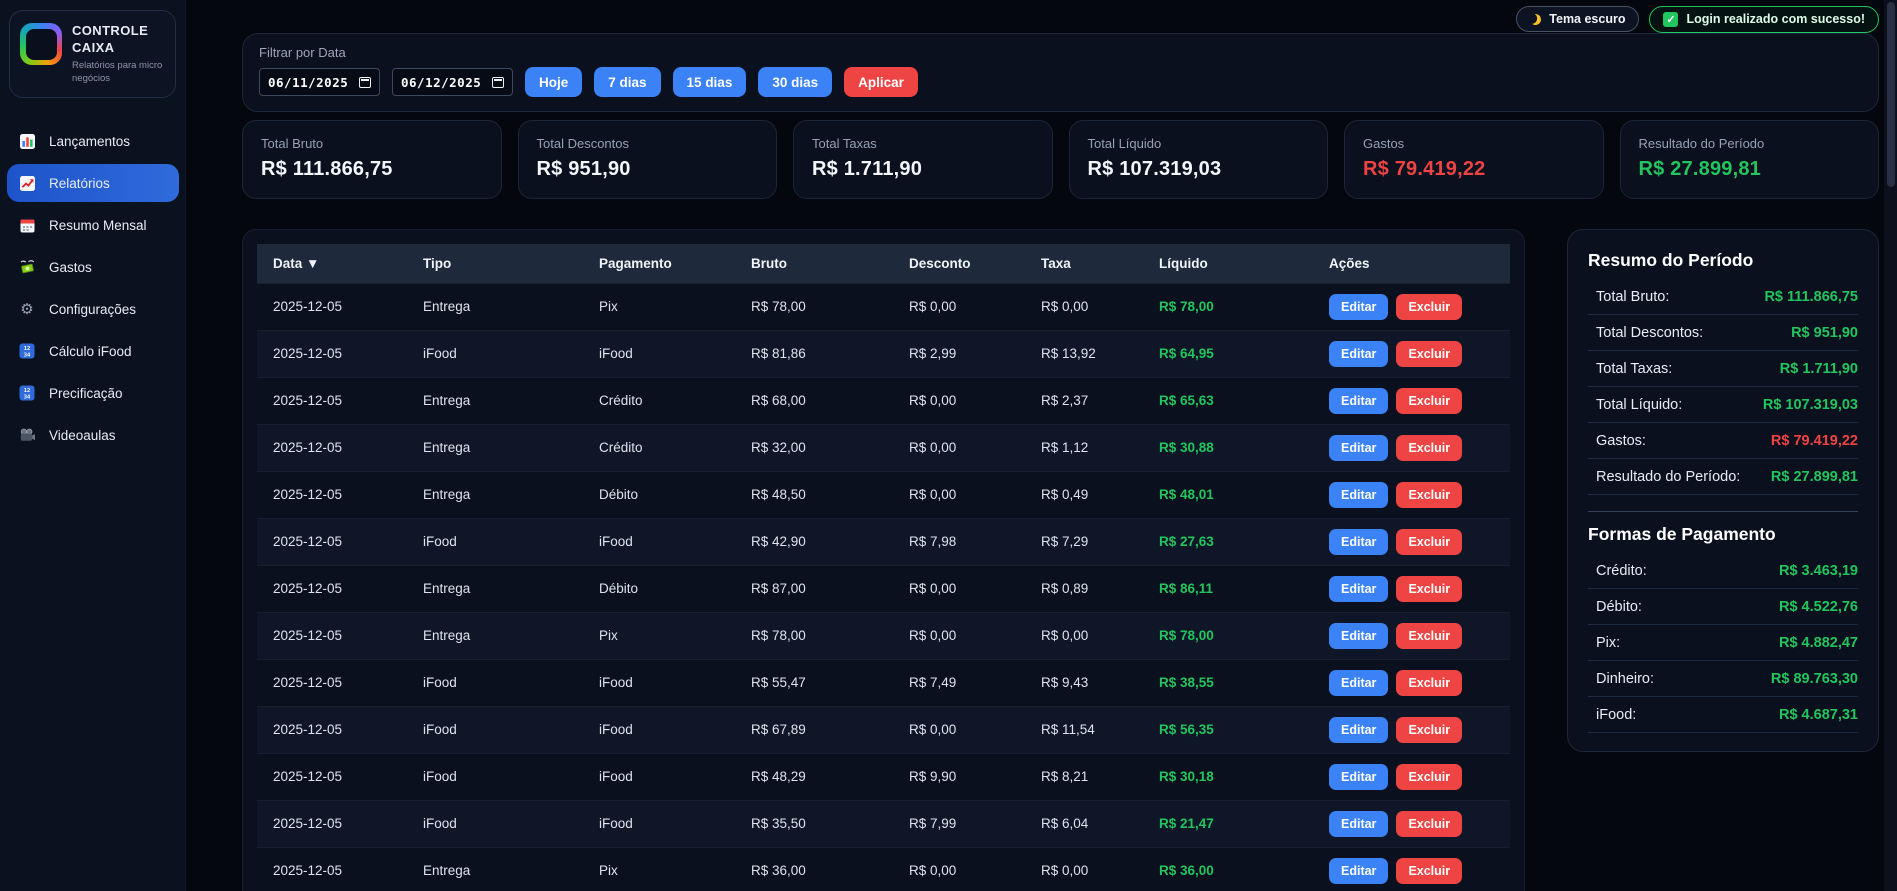 The image size is (1897, 891). I want to click on cell-fee: R$ 11,54, so click(1084, 729).